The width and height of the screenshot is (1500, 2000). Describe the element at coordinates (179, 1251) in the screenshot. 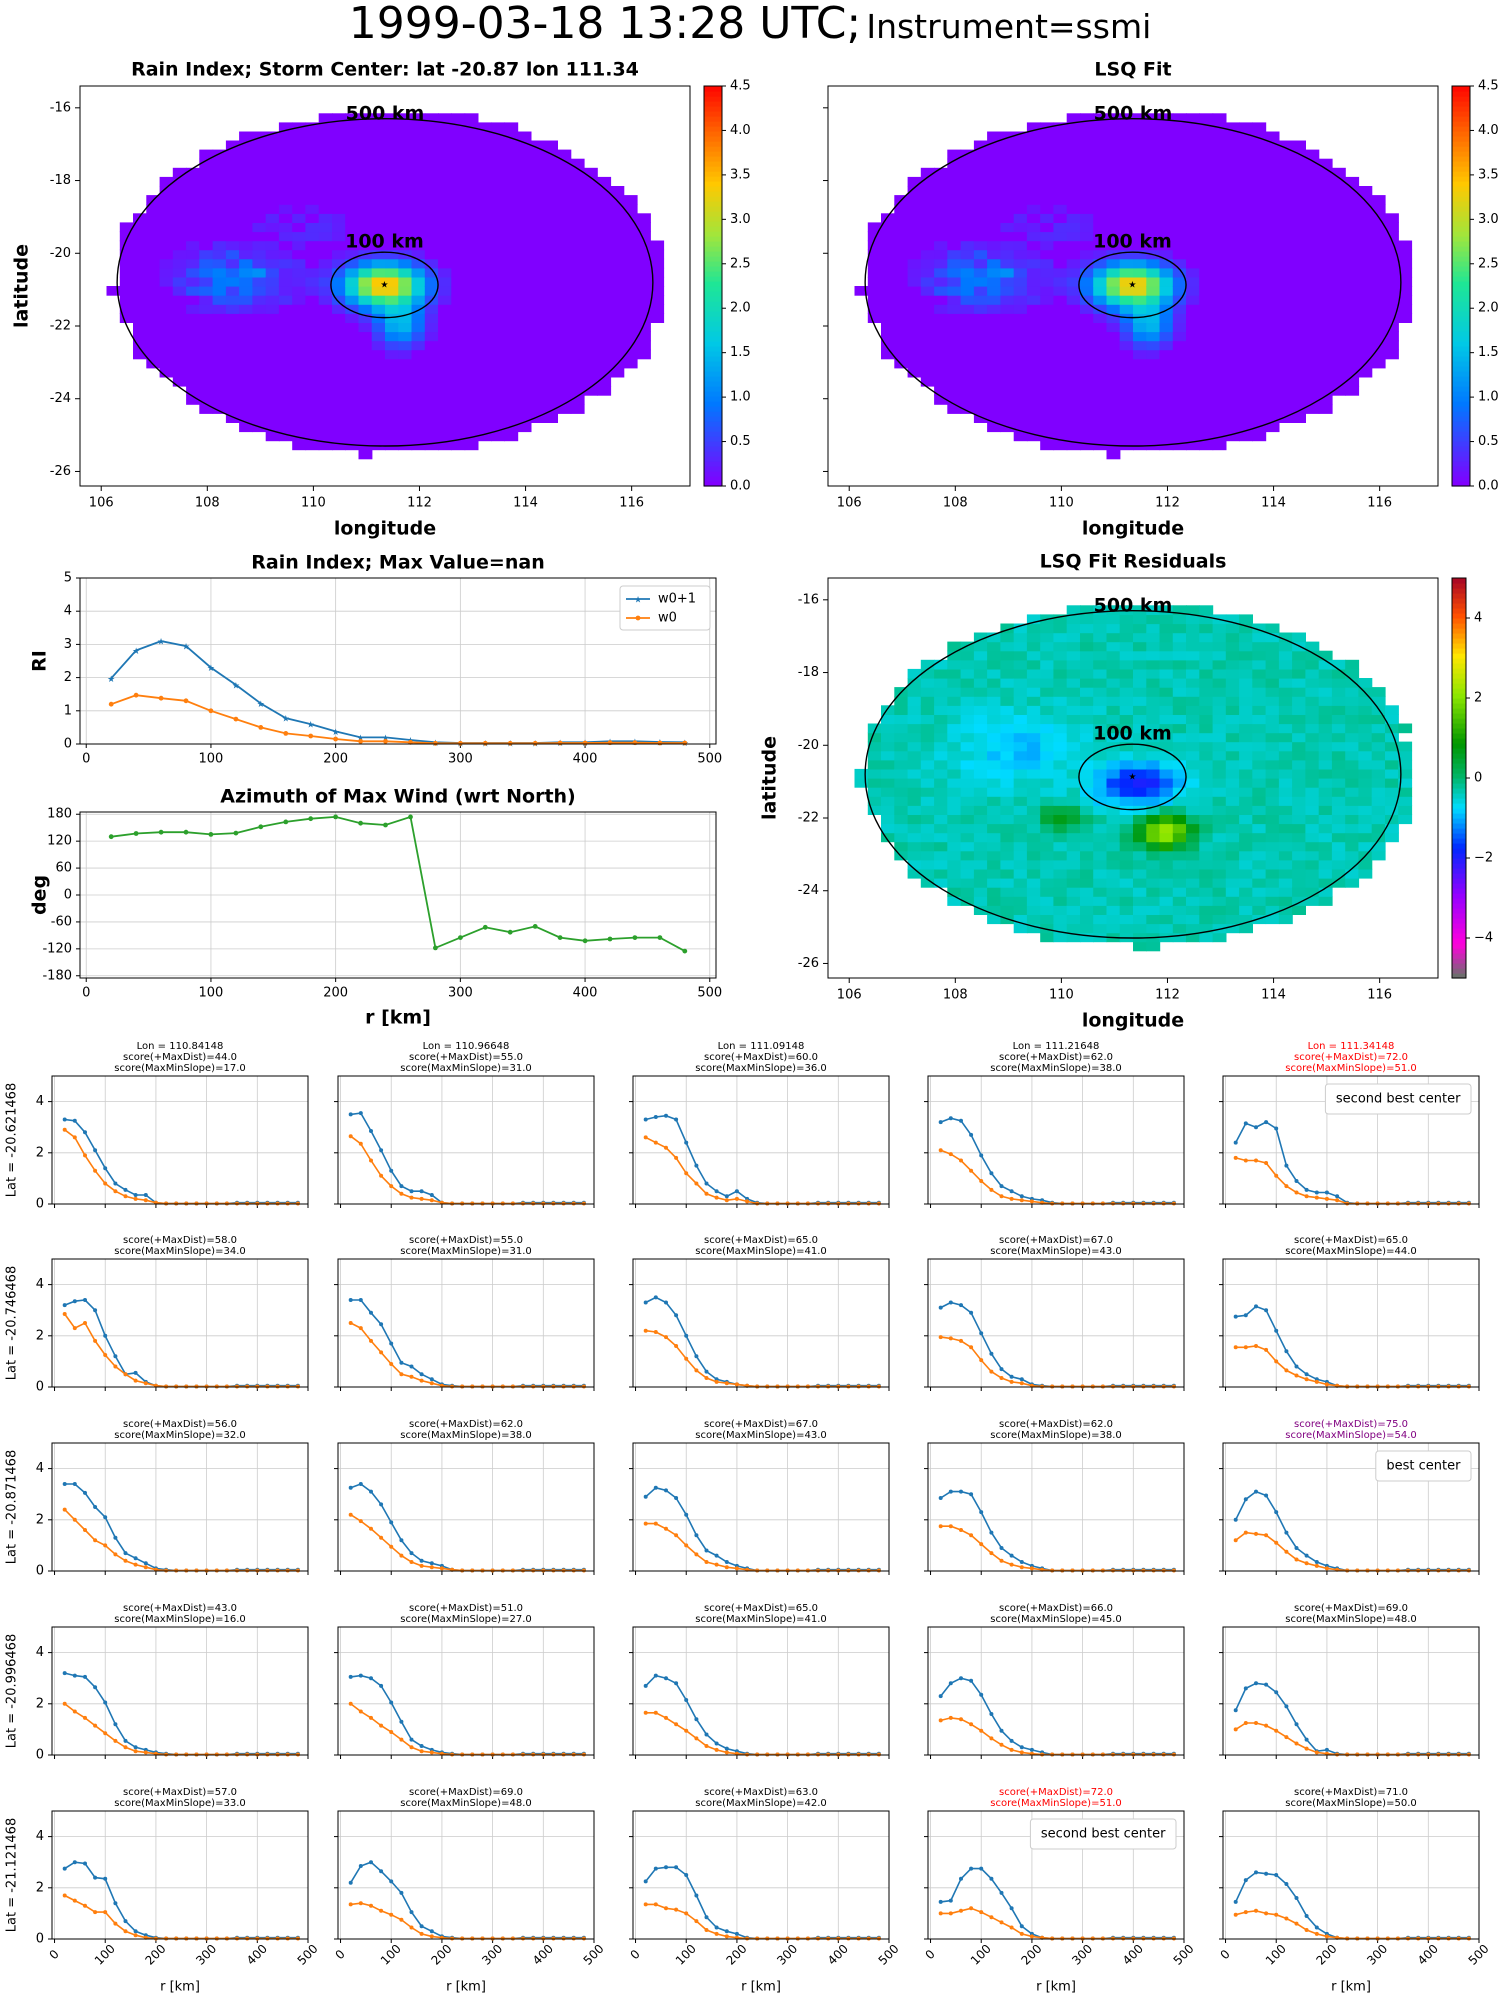

I see `panel-title-line: score(MaxMinSlope)=34.0` at that location.